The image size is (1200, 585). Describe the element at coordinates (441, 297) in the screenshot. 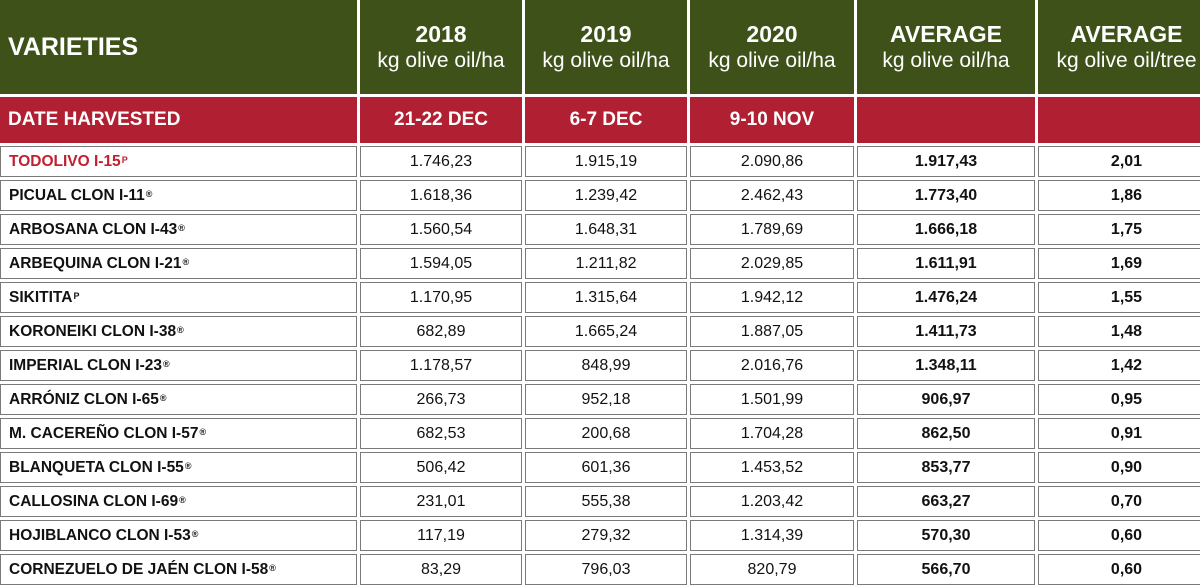

I see `value-cell: 1.170,95` at that location.